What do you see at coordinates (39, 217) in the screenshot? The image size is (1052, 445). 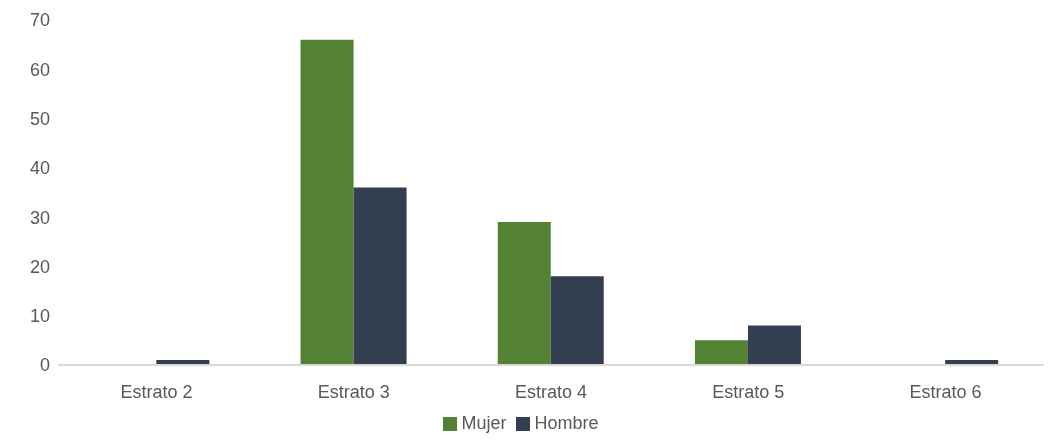 I see `y-tick-label: 30` at bounding box center [39, 217].